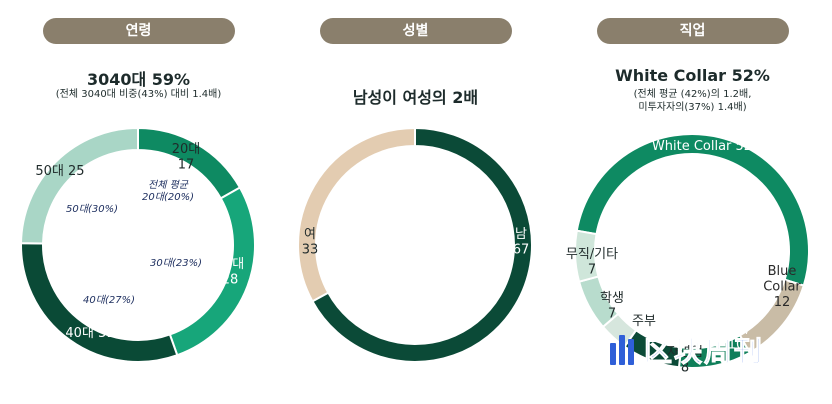 The image size is (832, 404). What do you see at coordinates (230, 272) in the screenshot?
I see `age-label-30: 30대 28` at bounding box center [230, 272].